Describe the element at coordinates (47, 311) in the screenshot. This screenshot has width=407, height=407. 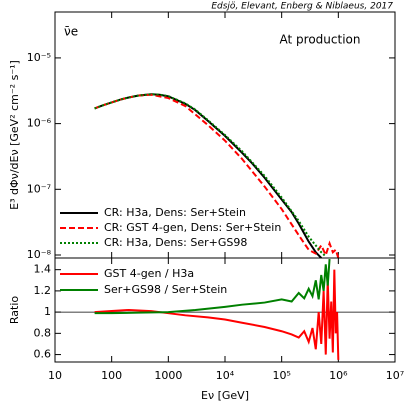
I see `y-tick-label: 1` at that location.